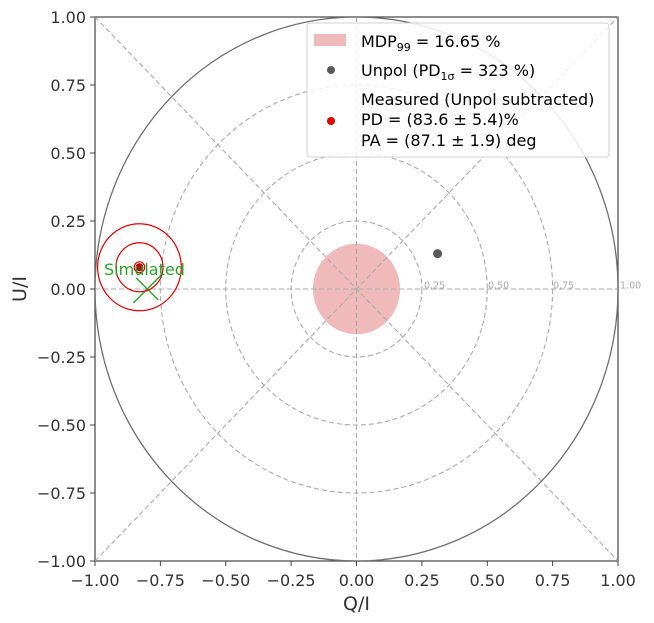 This screenshot has width=654, height=623. I want to click on y-tick-5: 0.25, so click(72, 221).